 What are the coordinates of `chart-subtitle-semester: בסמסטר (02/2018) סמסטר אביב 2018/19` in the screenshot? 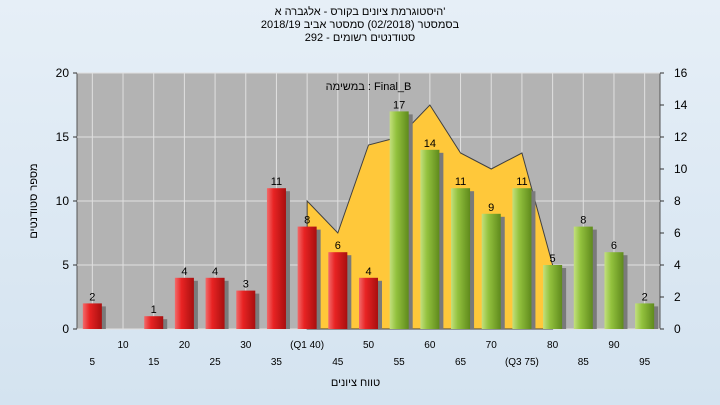 It's located at (360, 25).